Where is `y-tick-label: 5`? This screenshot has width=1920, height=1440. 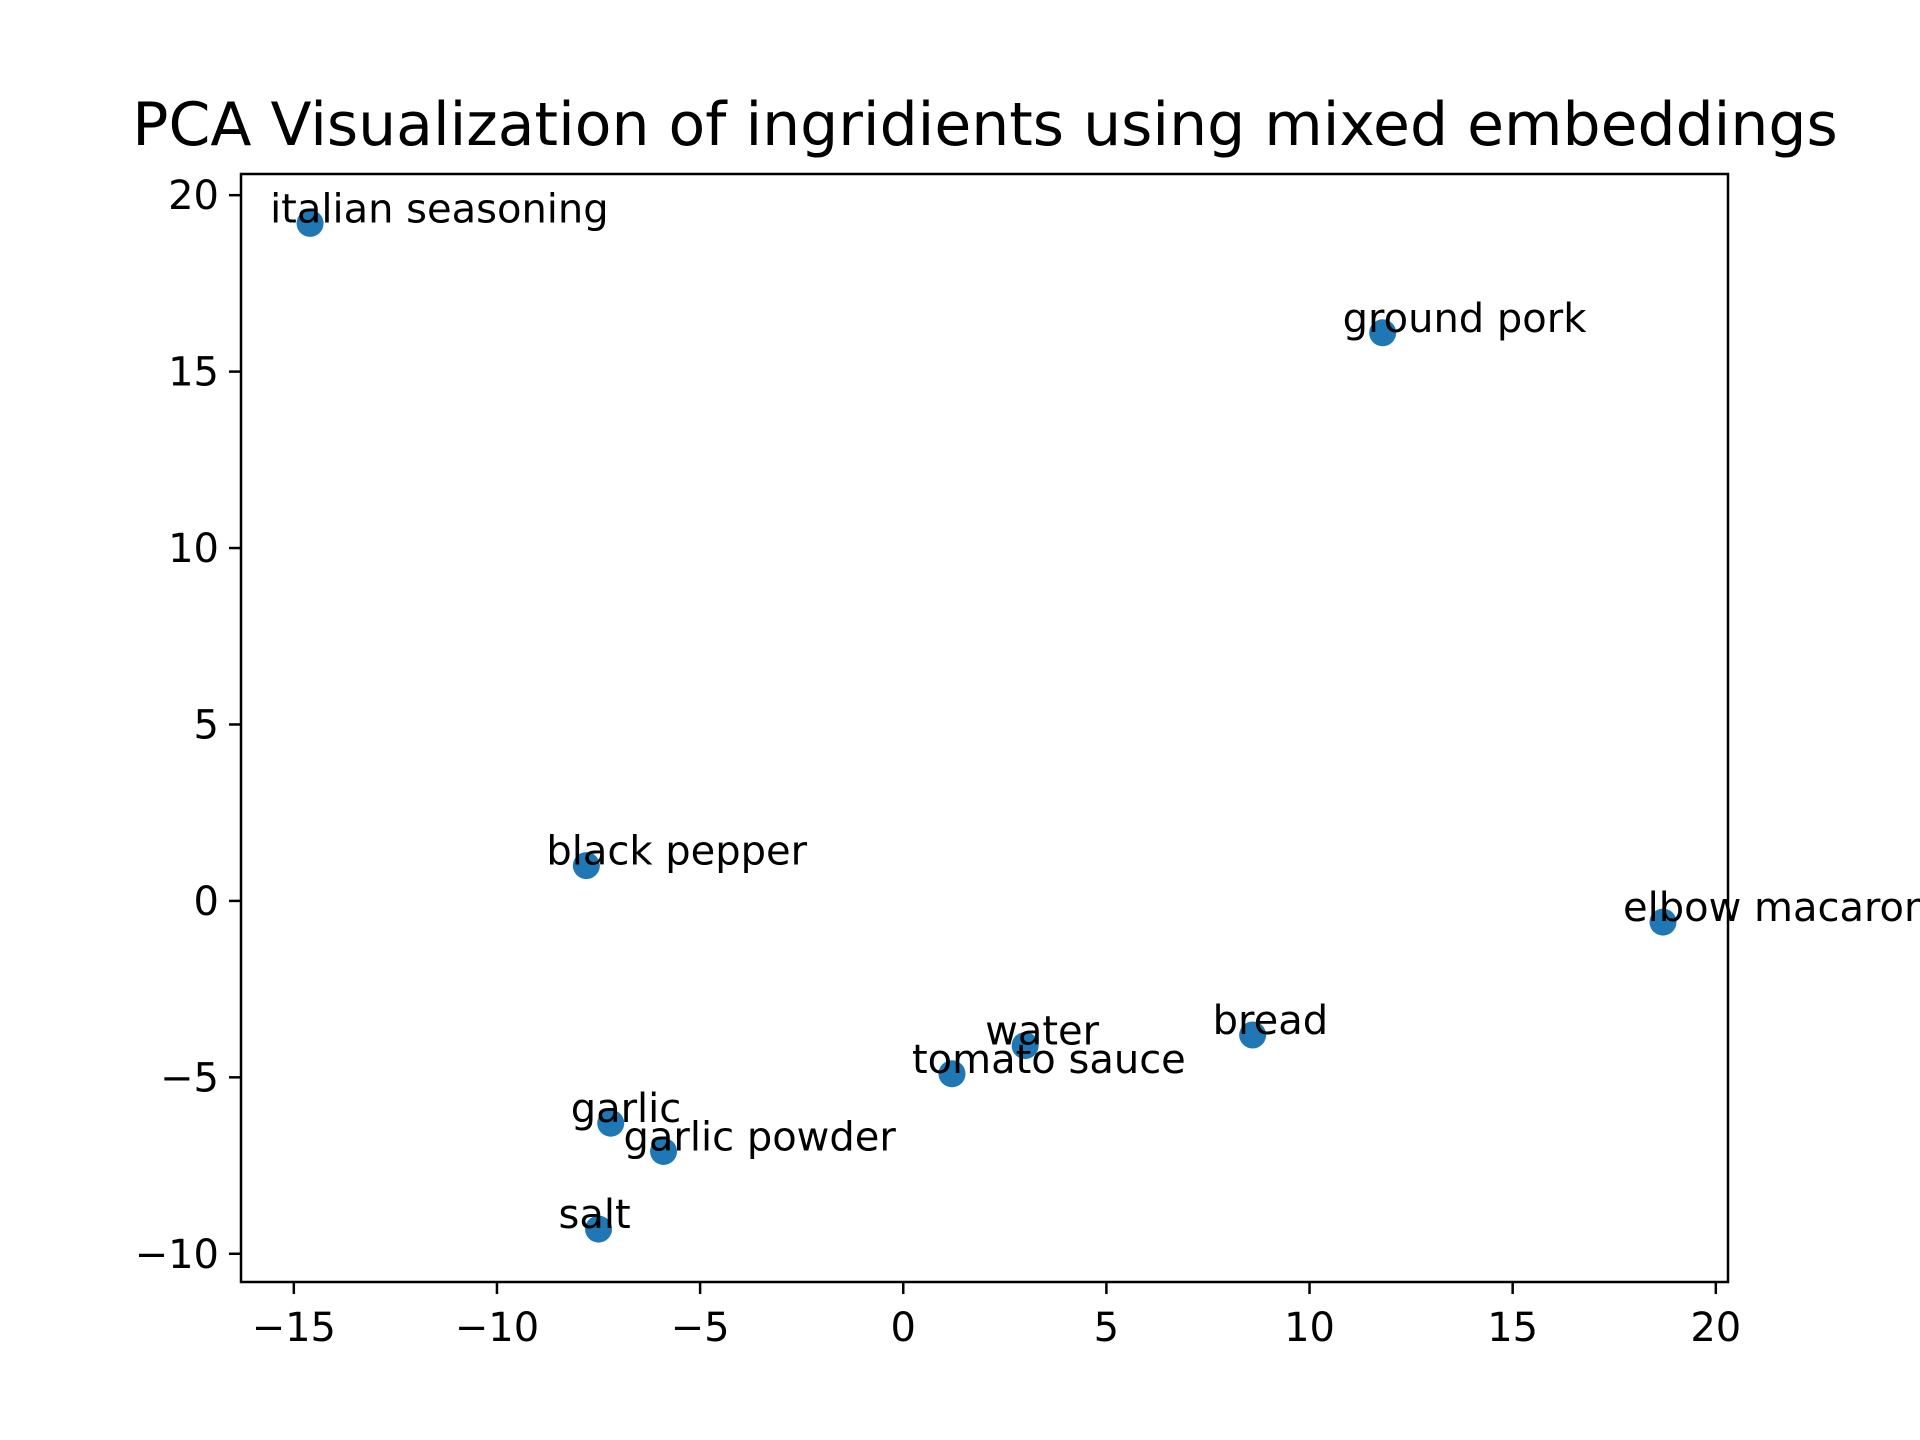 y-tick-label: 5 is located at coordinates (206, 725).